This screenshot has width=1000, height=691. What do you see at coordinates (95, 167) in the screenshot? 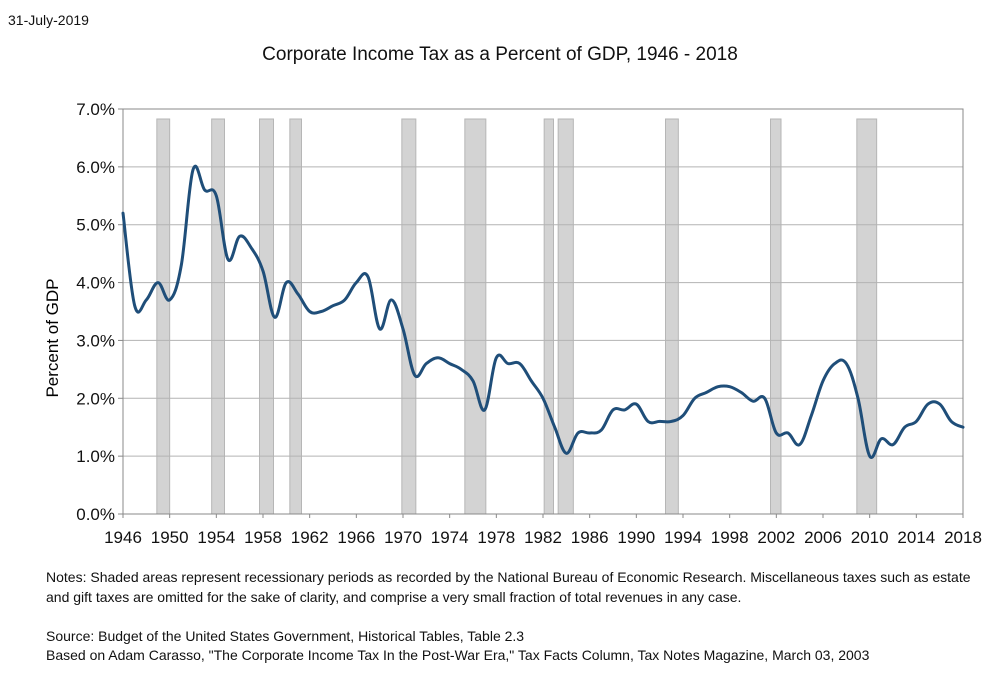
I see `y-tick-label: 6.0%` at bounding box center [95, 167].